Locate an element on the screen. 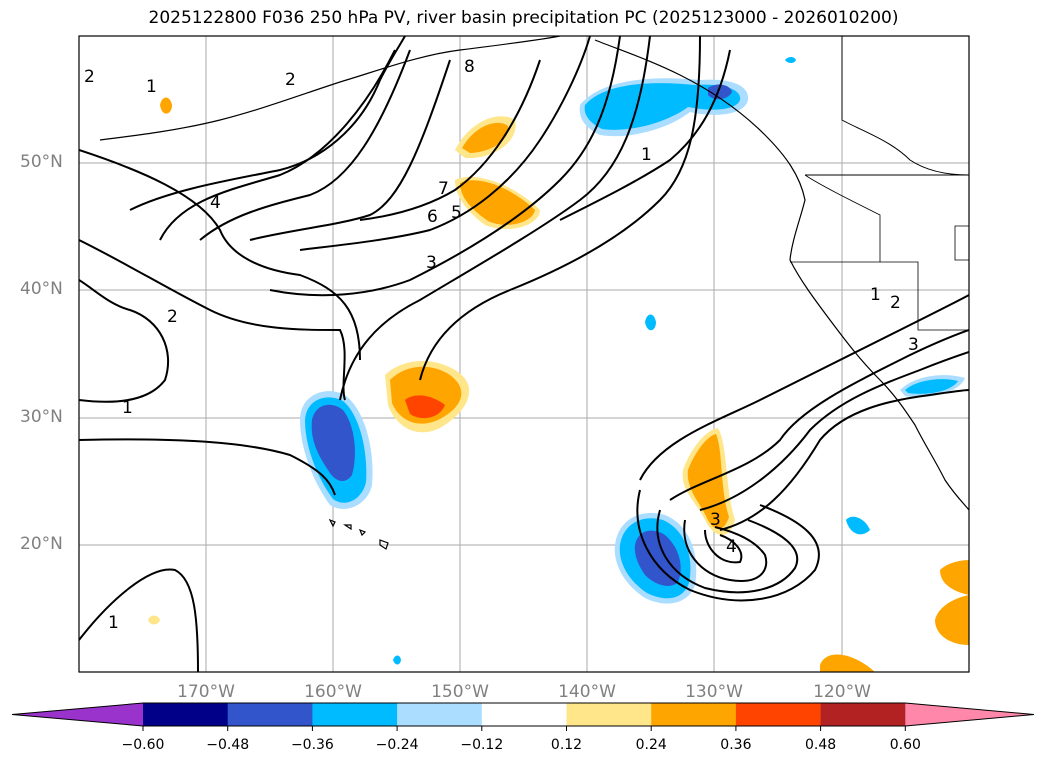 The width and height of the screenshot is (1047, 765). lon-label-150w: 150°W is located at coordinates (460, 692).